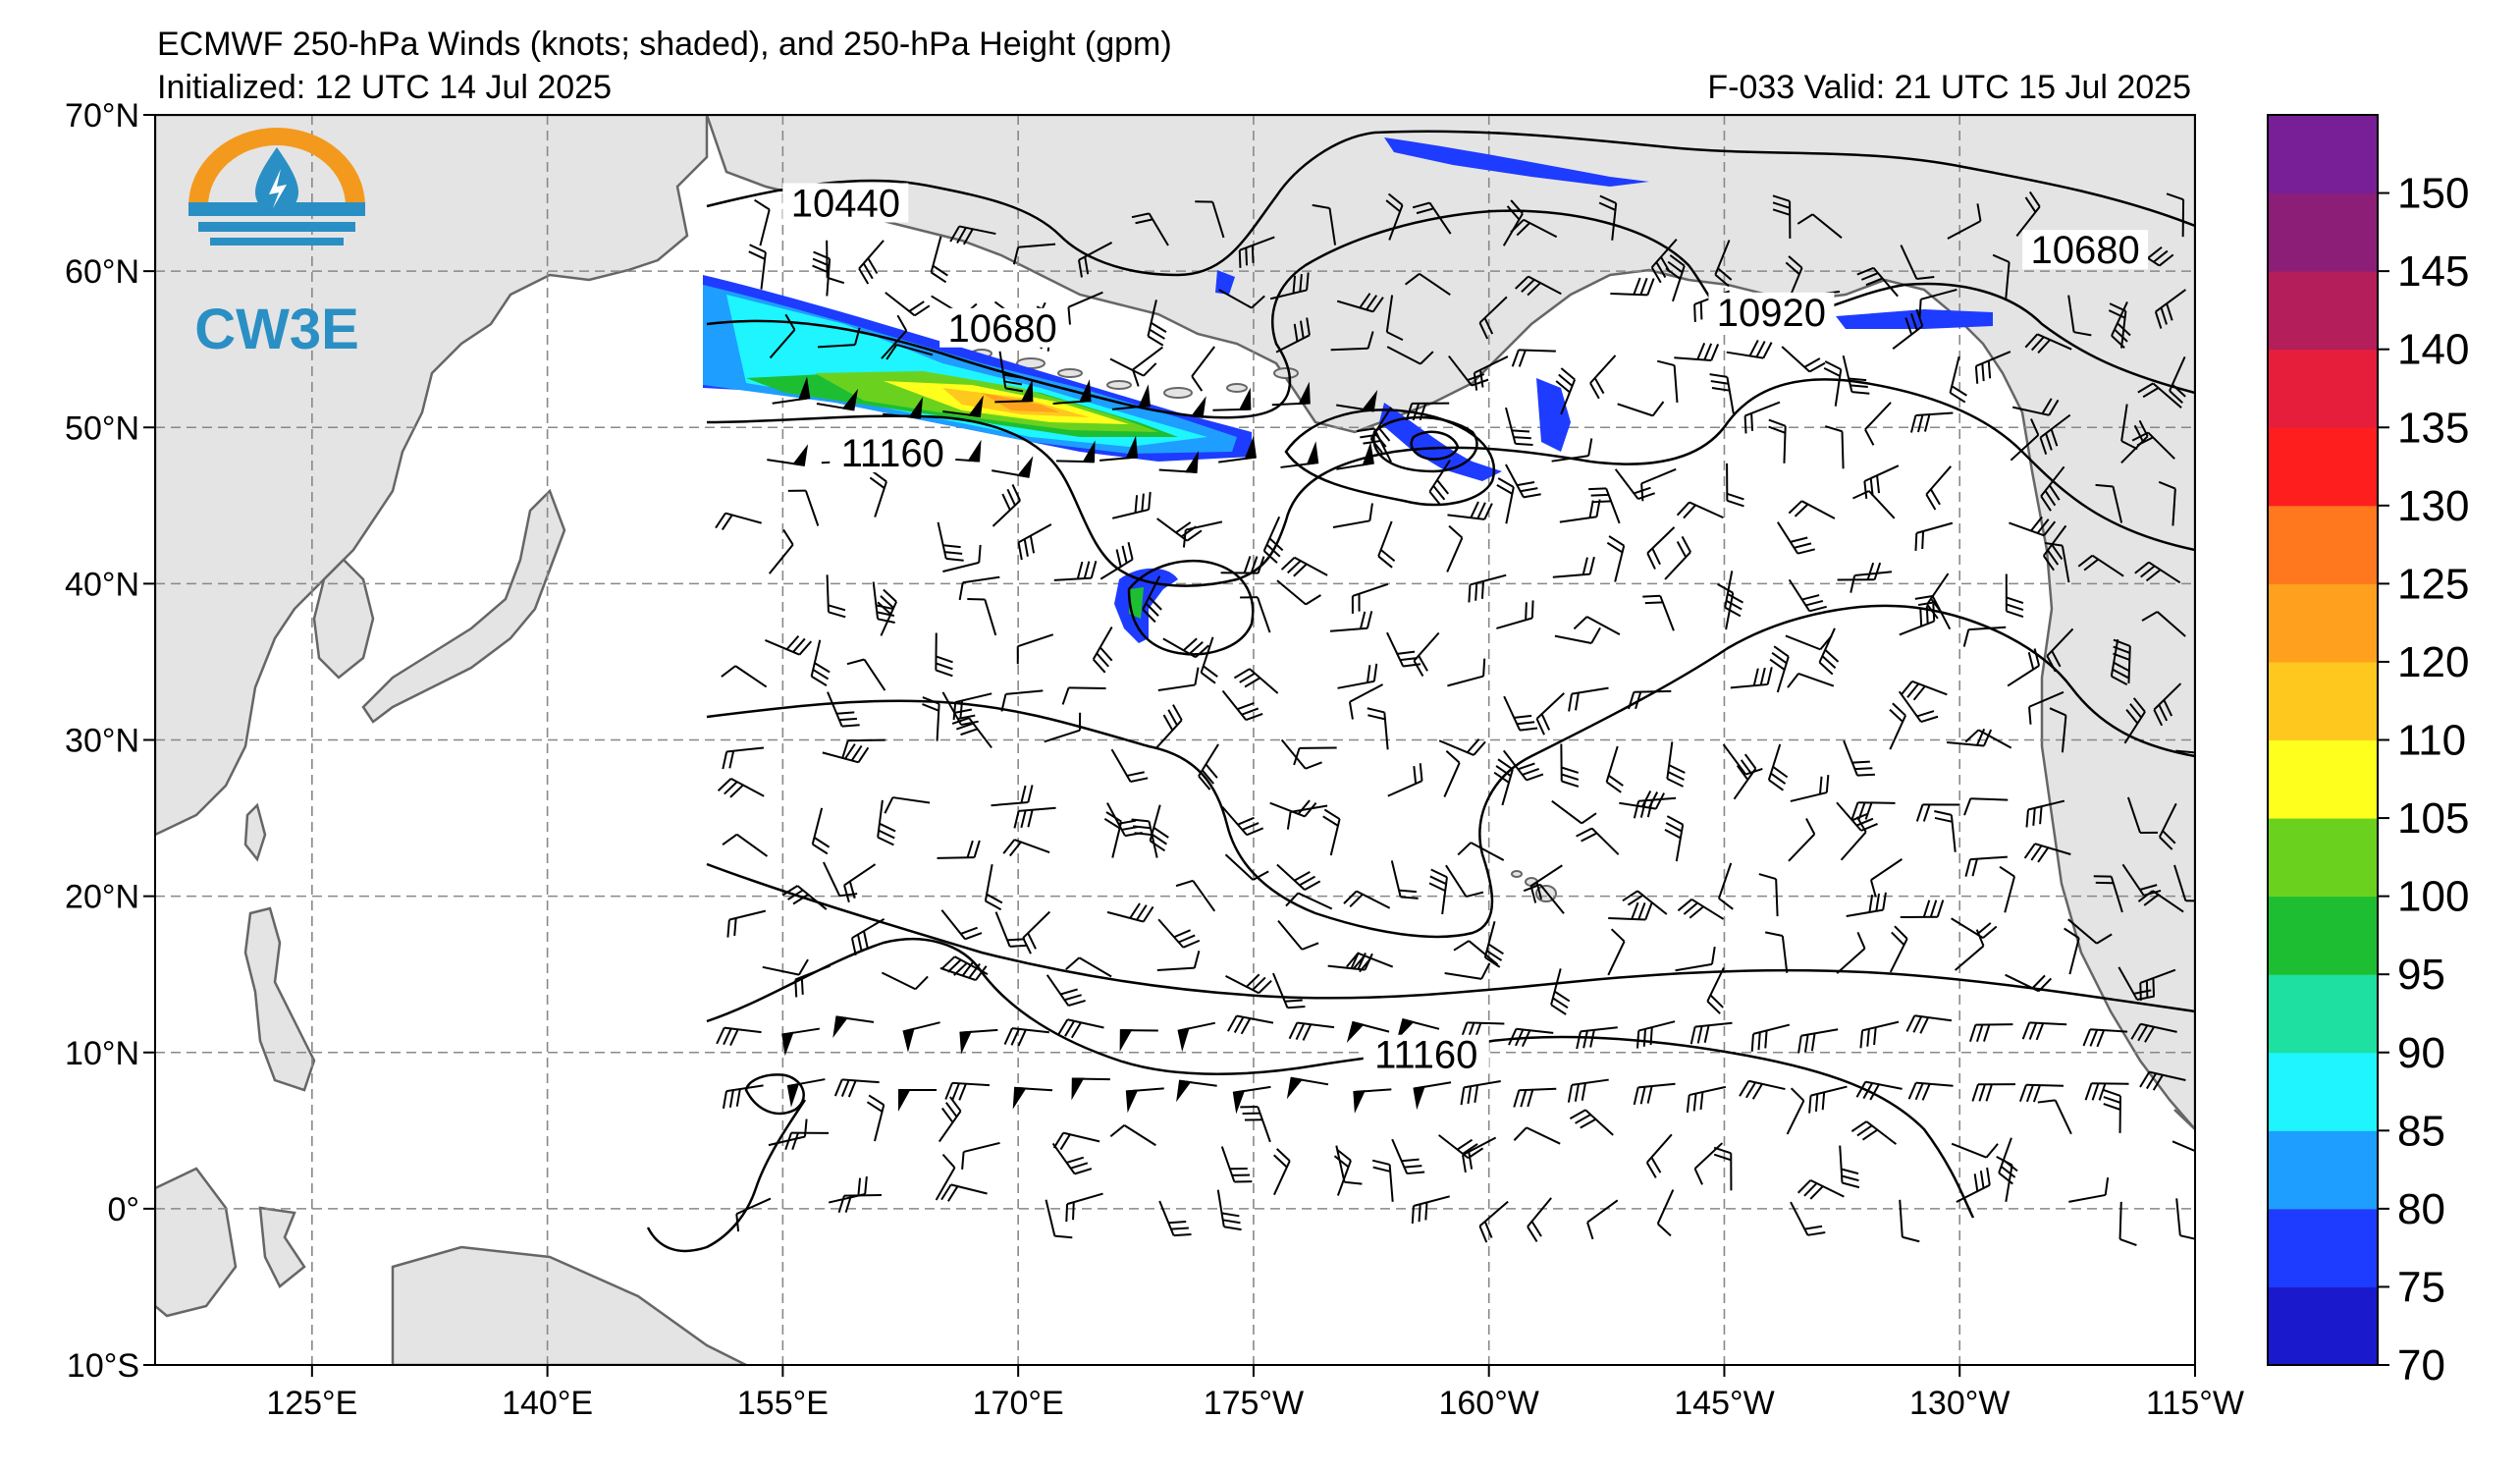 Image resolution: width=2520 pixels, height=1473 pixels. What do you see at coordinates (102, 741) in the screenshot?
I see `lat-tick-label: 30°N` at bounding box center [102, 741].